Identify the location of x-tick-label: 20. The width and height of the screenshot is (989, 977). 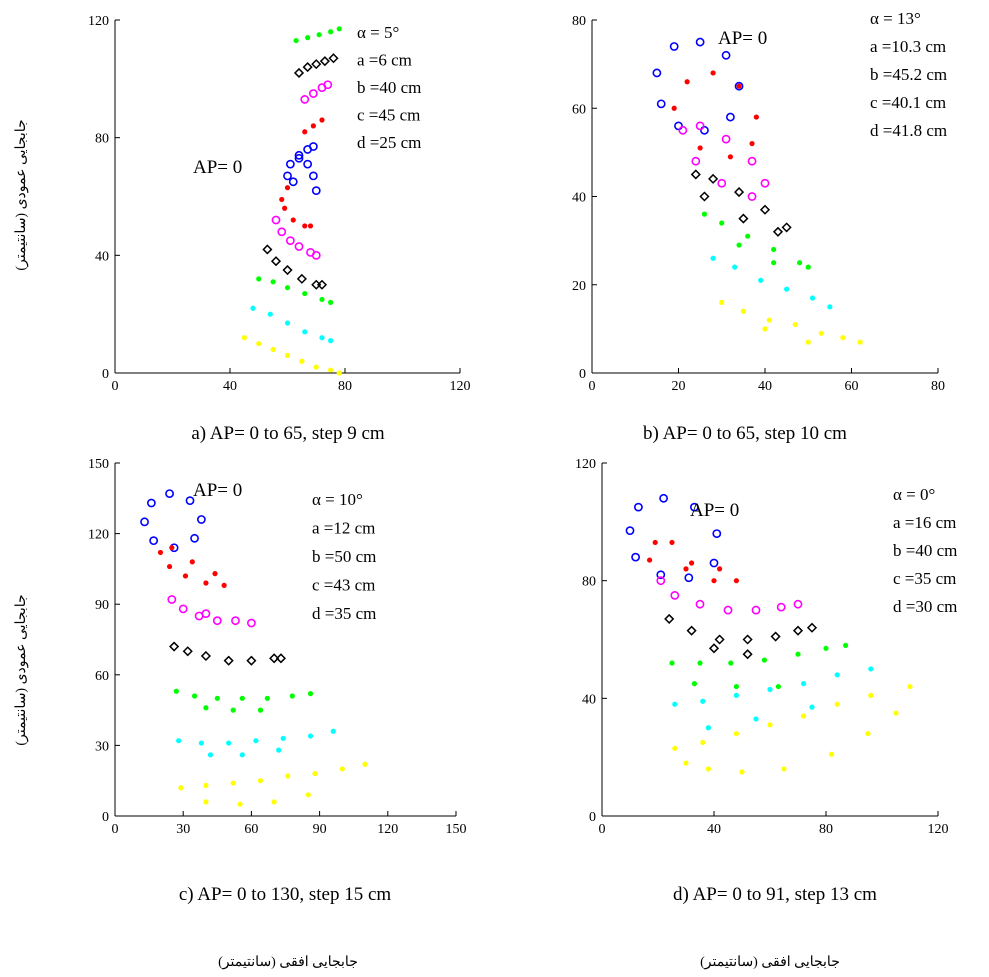
(679, 386).